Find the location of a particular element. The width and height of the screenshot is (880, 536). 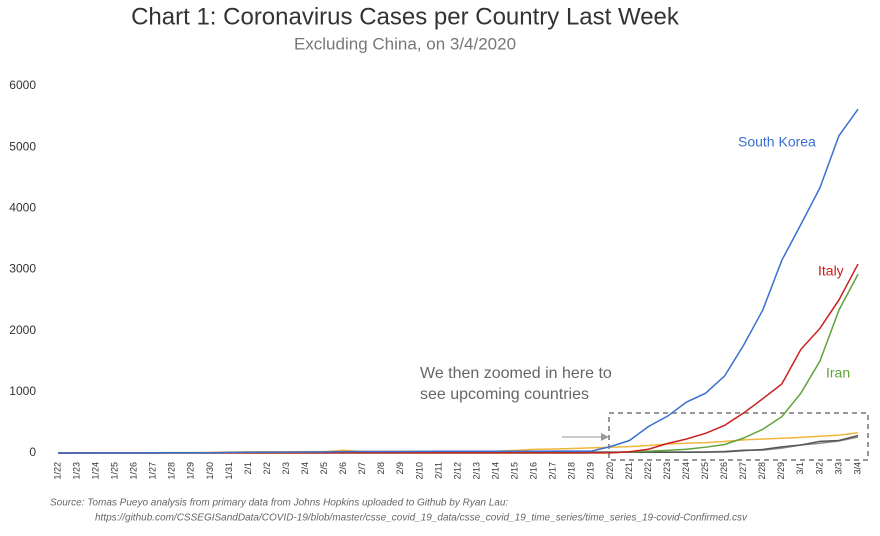

x-tick-label: 1/31 is located at coordinates (229, 471).